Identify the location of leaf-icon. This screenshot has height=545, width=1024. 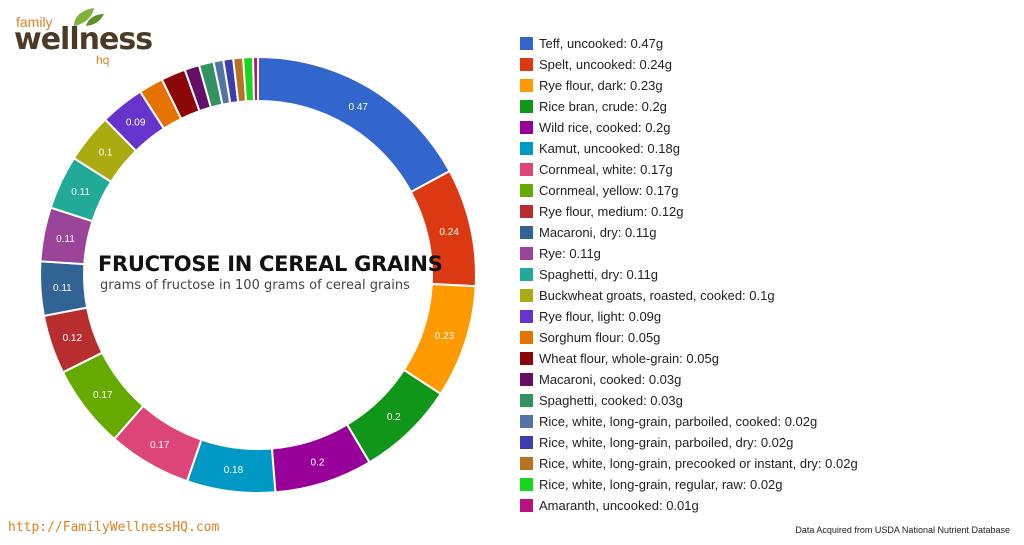
(89, 17).